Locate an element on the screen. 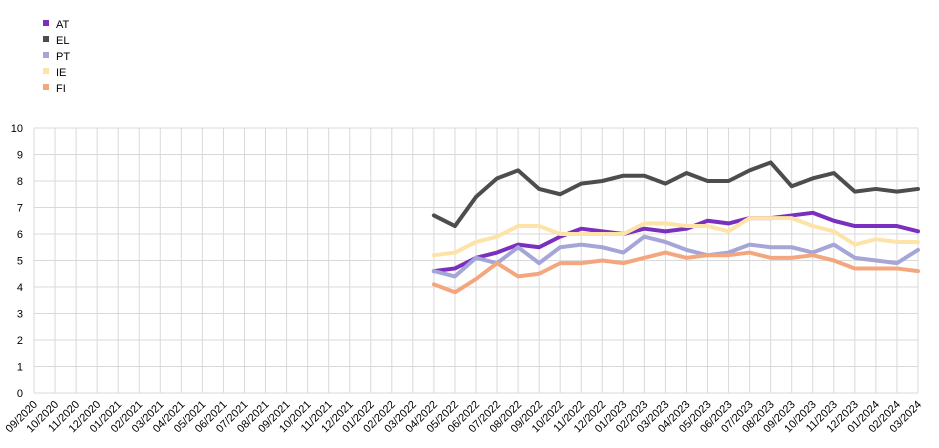  legend-swatch-el is located at coordinates (46, 39).